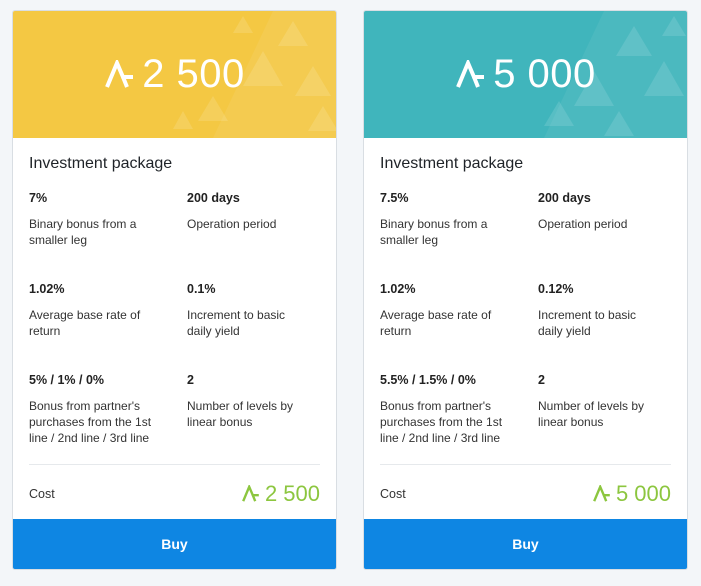 The image size is (701, 586). I want to click on cost-row: Cost 5 000, so click(525, 493).